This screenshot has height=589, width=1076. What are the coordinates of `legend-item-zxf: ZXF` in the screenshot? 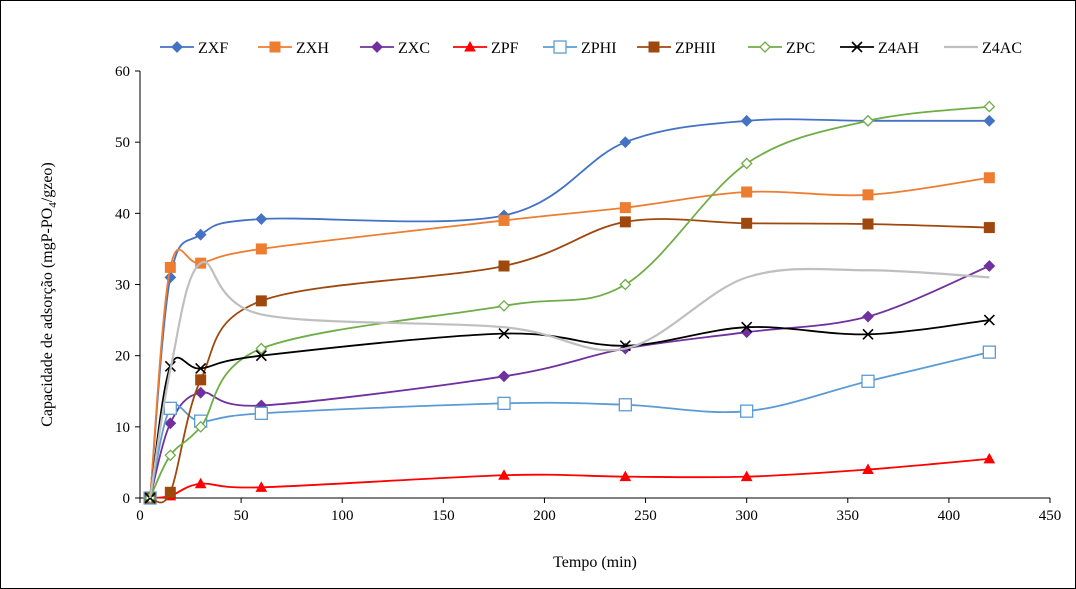 It's located at (194, 48).